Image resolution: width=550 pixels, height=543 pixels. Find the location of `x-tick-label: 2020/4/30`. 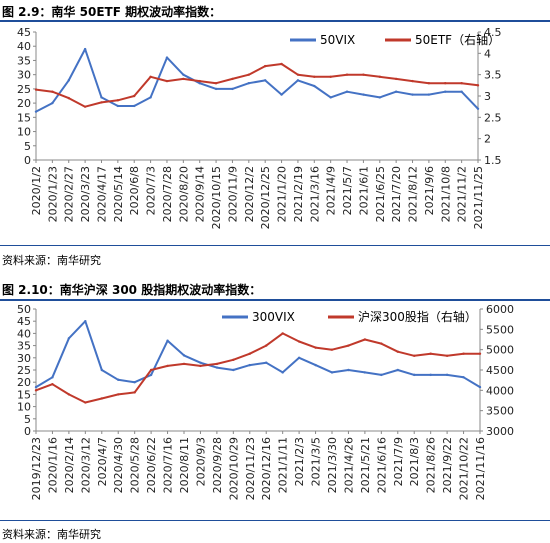

x-tick-label: 2020/4/30 is located at coordinates (118, 465).